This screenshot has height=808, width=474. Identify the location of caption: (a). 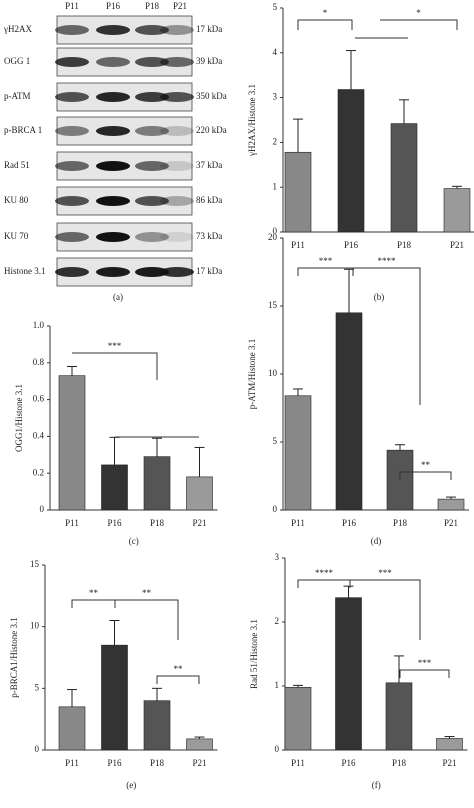
(118, 297).